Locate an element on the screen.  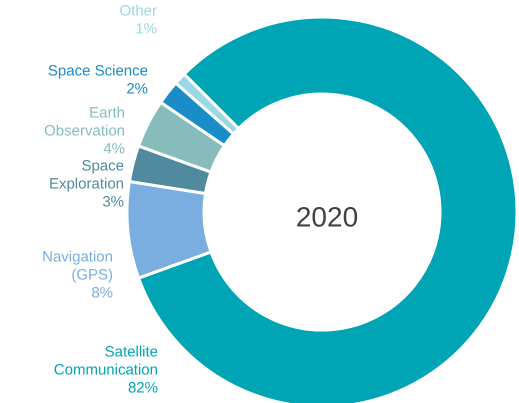
slice-label: Navigation (GPS) is located at coordinates (77, 266).